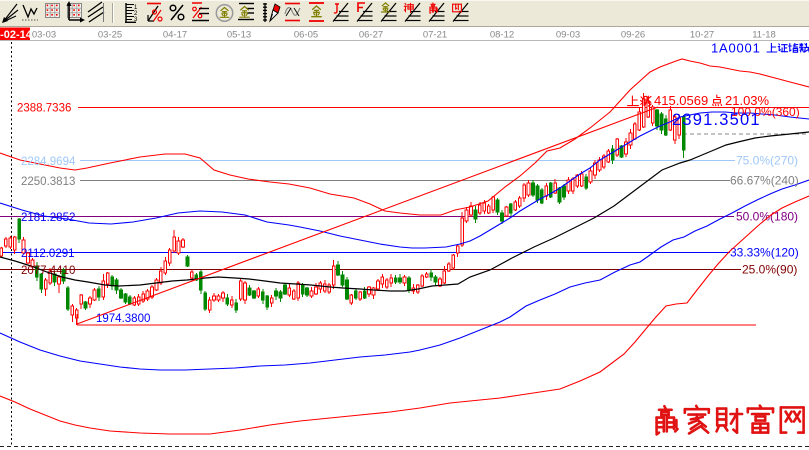 This screenshot has width=809, height=450. I want to click on svg-text: 3, so click(136, 20).